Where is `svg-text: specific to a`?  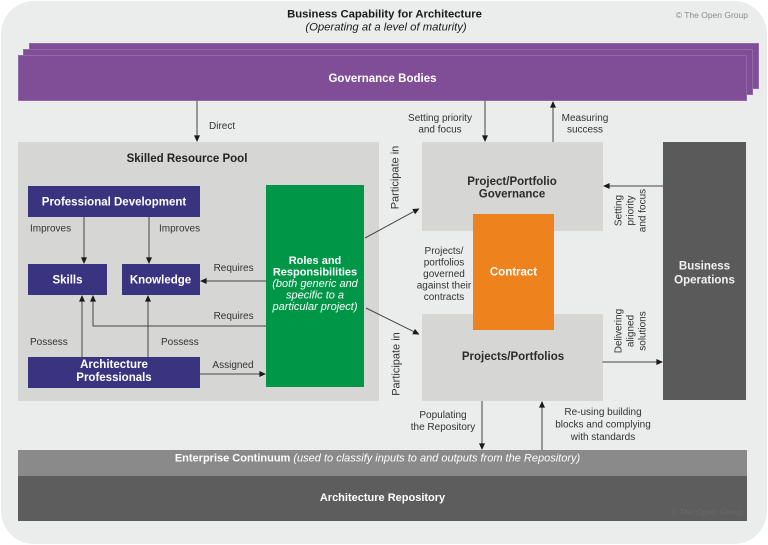 svg-text: specific to a is located at coordinates (315, 296).